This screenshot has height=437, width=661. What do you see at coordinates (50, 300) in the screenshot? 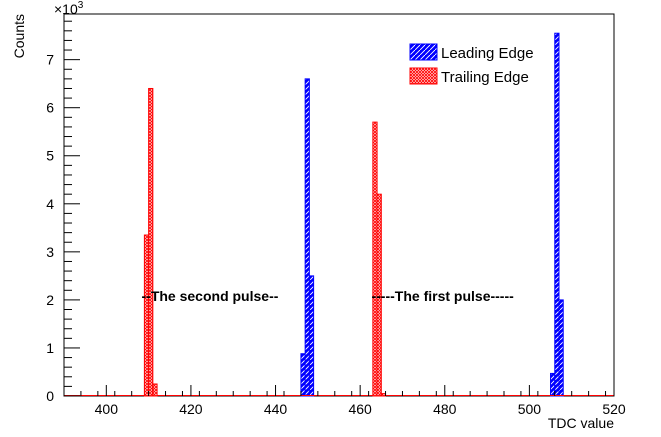
I see `y-tick-label: 2` at bounding box center [50, 300].